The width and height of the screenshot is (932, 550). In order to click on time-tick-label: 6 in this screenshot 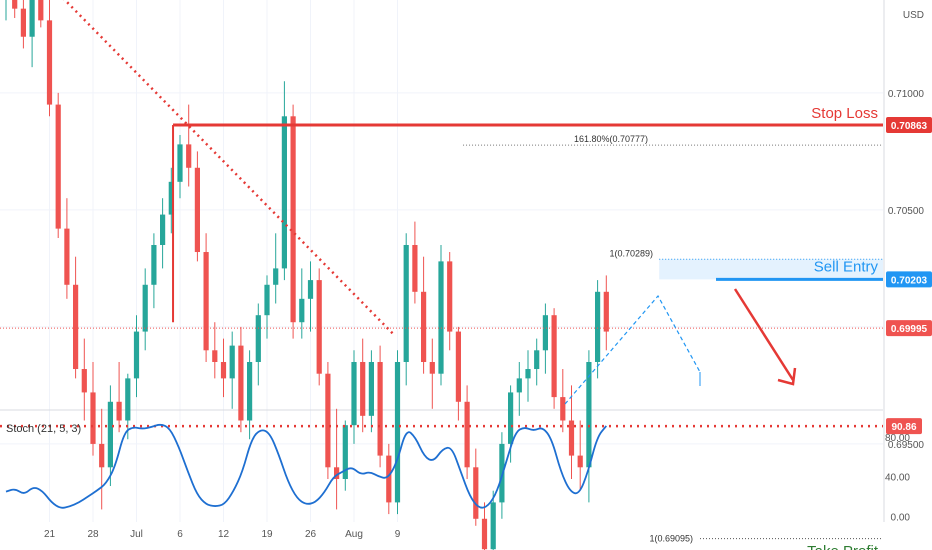, I will do `click(180, 534)`.